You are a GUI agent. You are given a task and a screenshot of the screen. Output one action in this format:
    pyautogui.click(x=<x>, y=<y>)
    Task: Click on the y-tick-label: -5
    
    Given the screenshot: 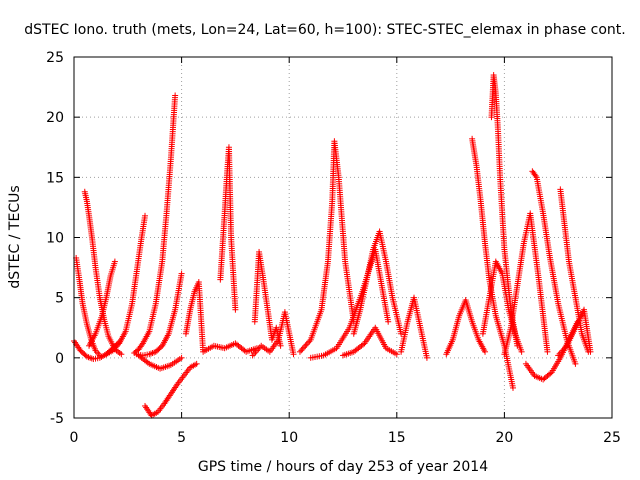 What is the action you would take?
    pyautogui.click(x=57, y=419)
    